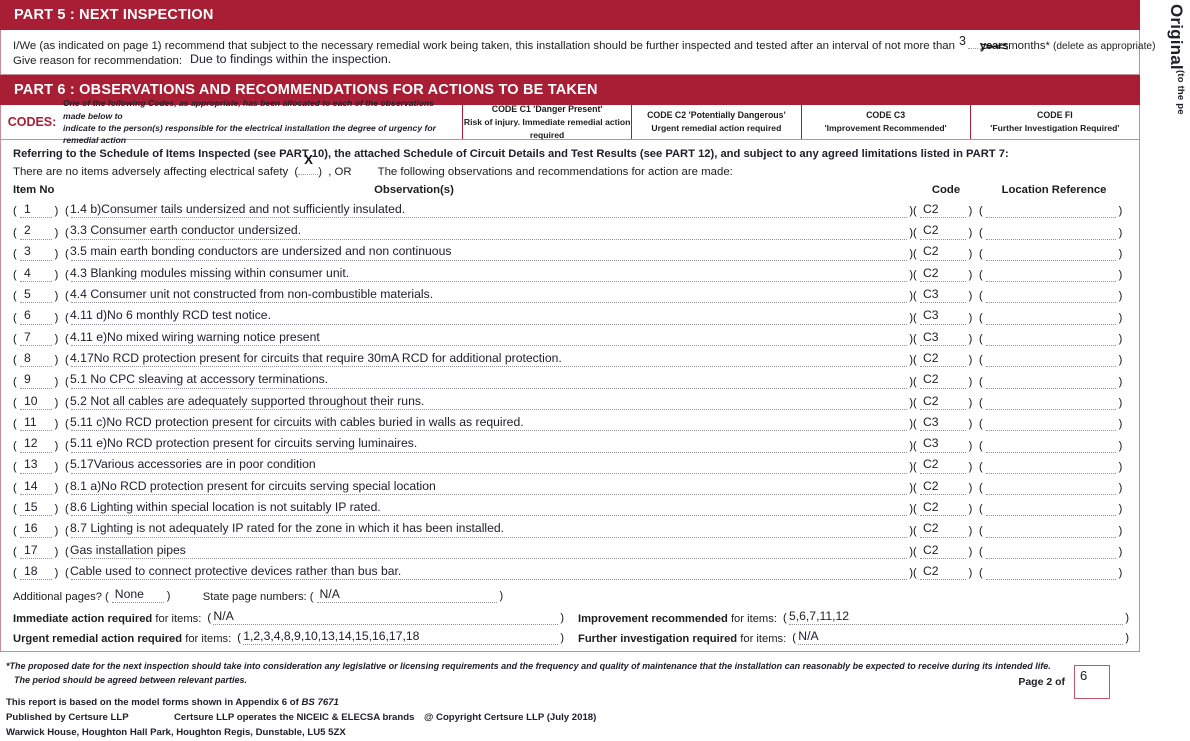 Image resolution: width=1190 pixels, height=741 pixels. Describe the element at coordinates (970, 445) in the screenshot. I see `code-paren-close: )` at that location.